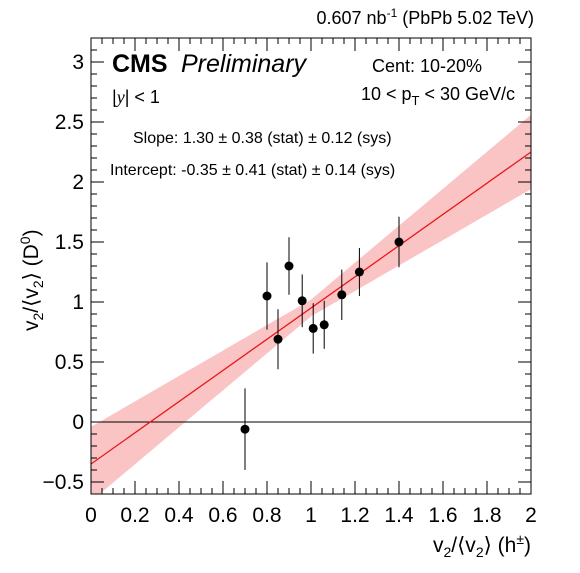 Image resolution: width=580 pixels, height=573 pixels. Describe the element at coordinates (486, 515) in the screenshot. I see `x-tick-label: 1.8` at that location.